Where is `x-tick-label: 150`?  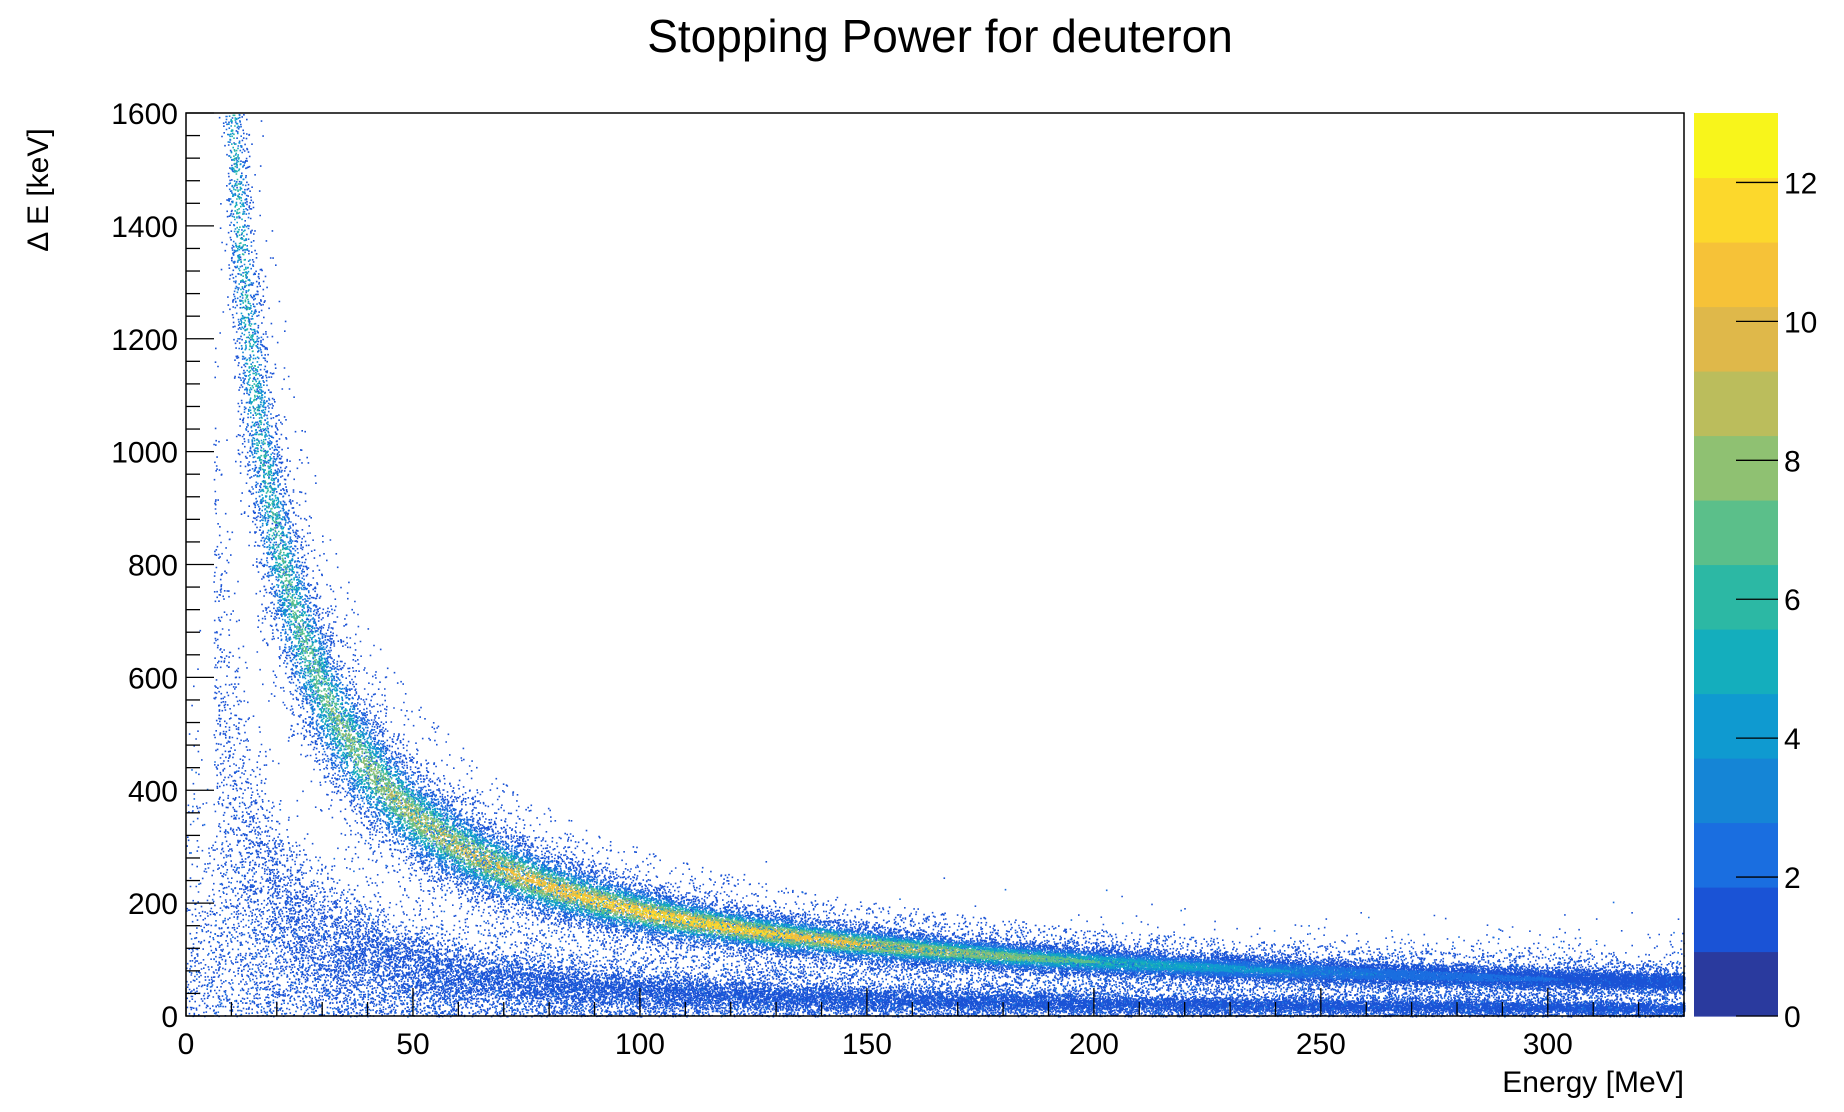
x-tick-label: 150 is located at coordinates (867, 1044).